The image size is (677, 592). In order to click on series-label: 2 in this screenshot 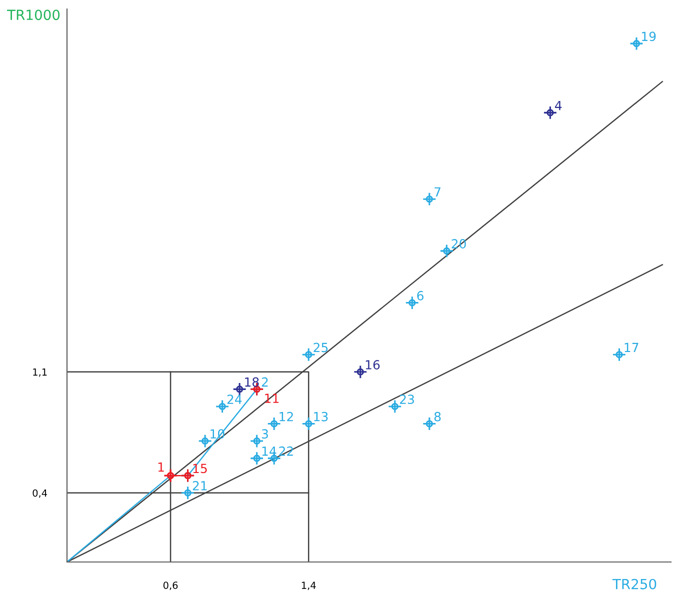, I will do `click(265, 382)`.